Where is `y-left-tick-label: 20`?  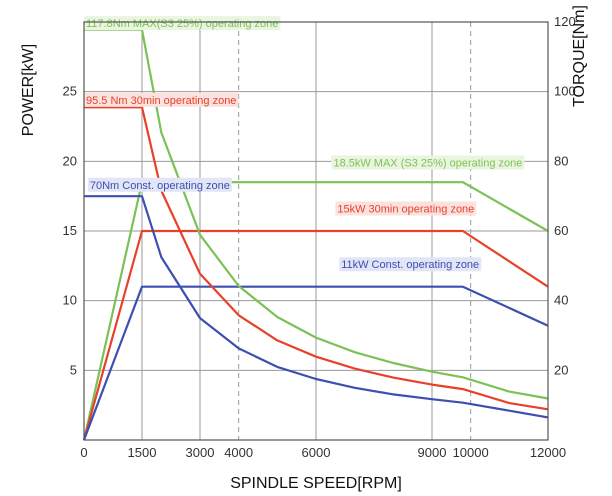
y-left-tick-label: 20 is located at coordinates (70, 160).